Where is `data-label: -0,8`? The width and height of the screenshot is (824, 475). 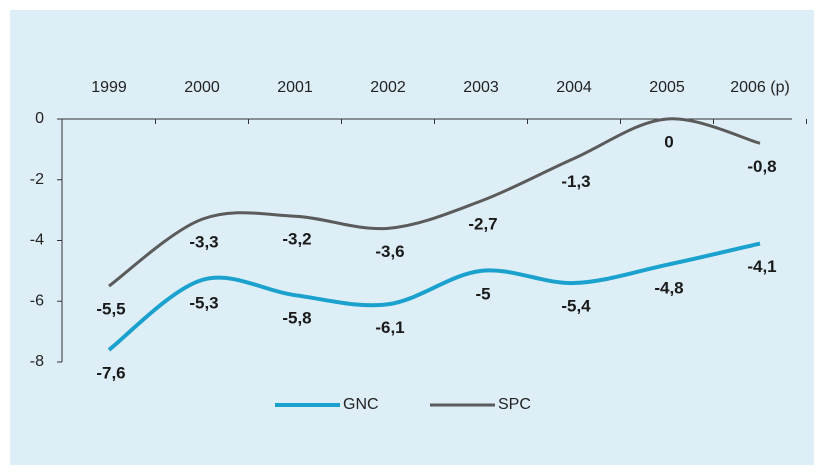 data-label: -0,8 is located at coordinates (761, 166).